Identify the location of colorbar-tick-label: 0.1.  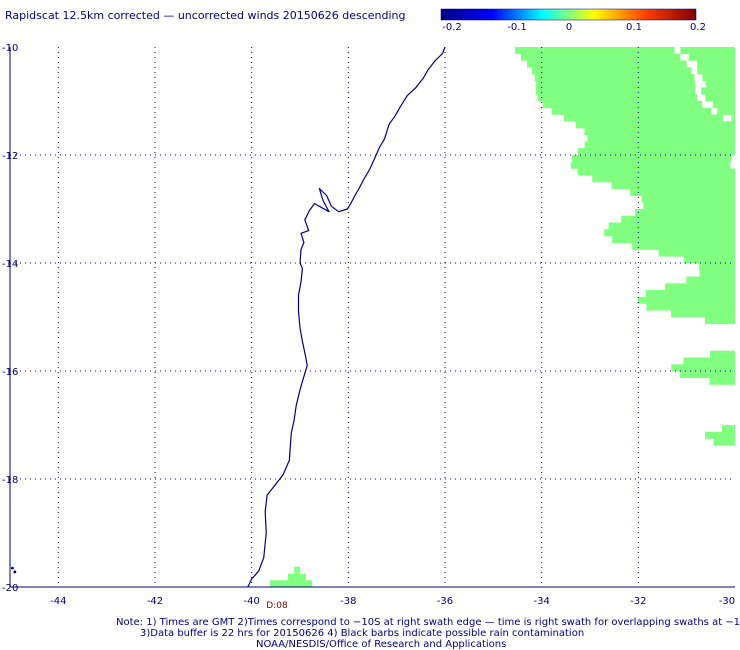
(634, 27).